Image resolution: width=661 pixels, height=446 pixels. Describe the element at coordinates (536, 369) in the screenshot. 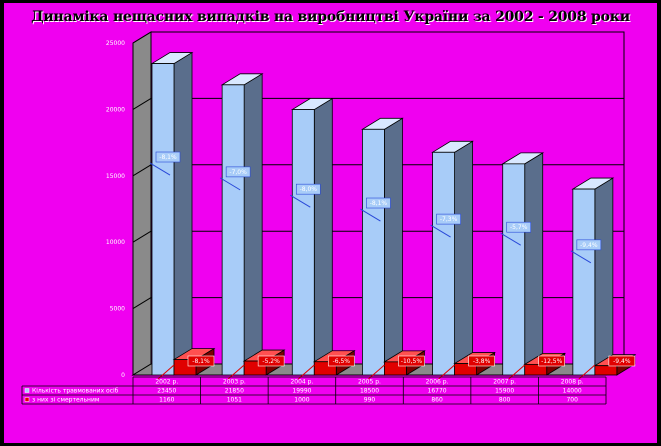

I see `bar-fatal-6-front` at that location.